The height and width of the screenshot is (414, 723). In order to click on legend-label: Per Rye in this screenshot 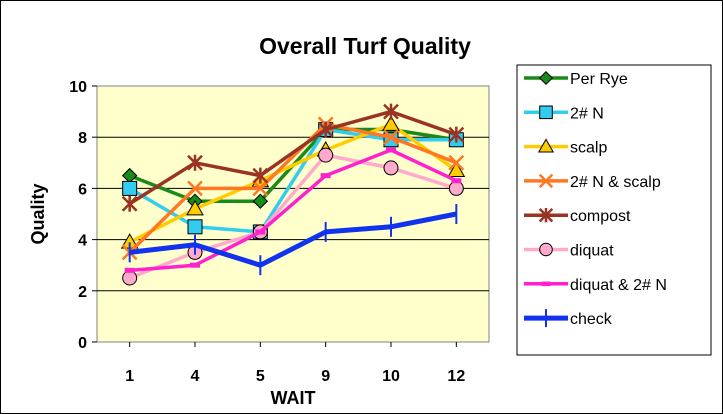, I will do `click(599, 79)`.